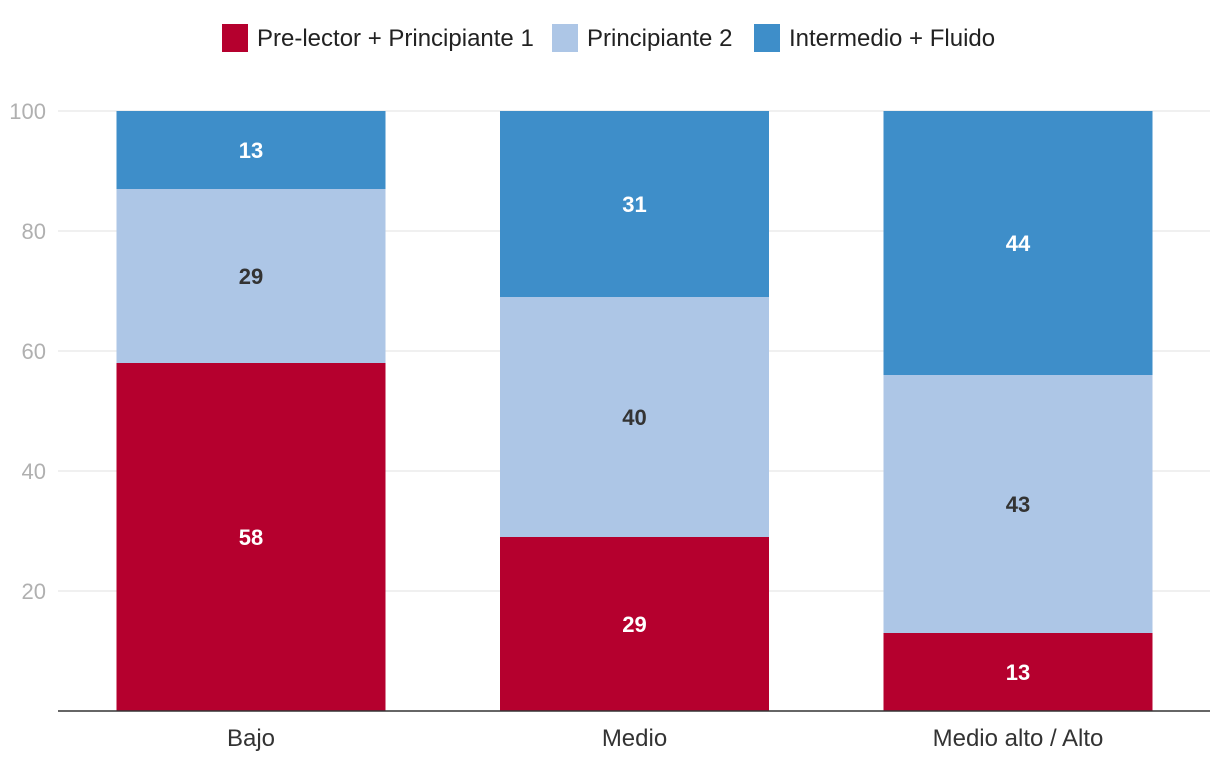 The width and height of the screenshot is (1220, 782). What do you see at coordinates (251, 738) in the screenshot?
I see `x-tick-label-bajo: Bajo` at bounding box center [251, 738].